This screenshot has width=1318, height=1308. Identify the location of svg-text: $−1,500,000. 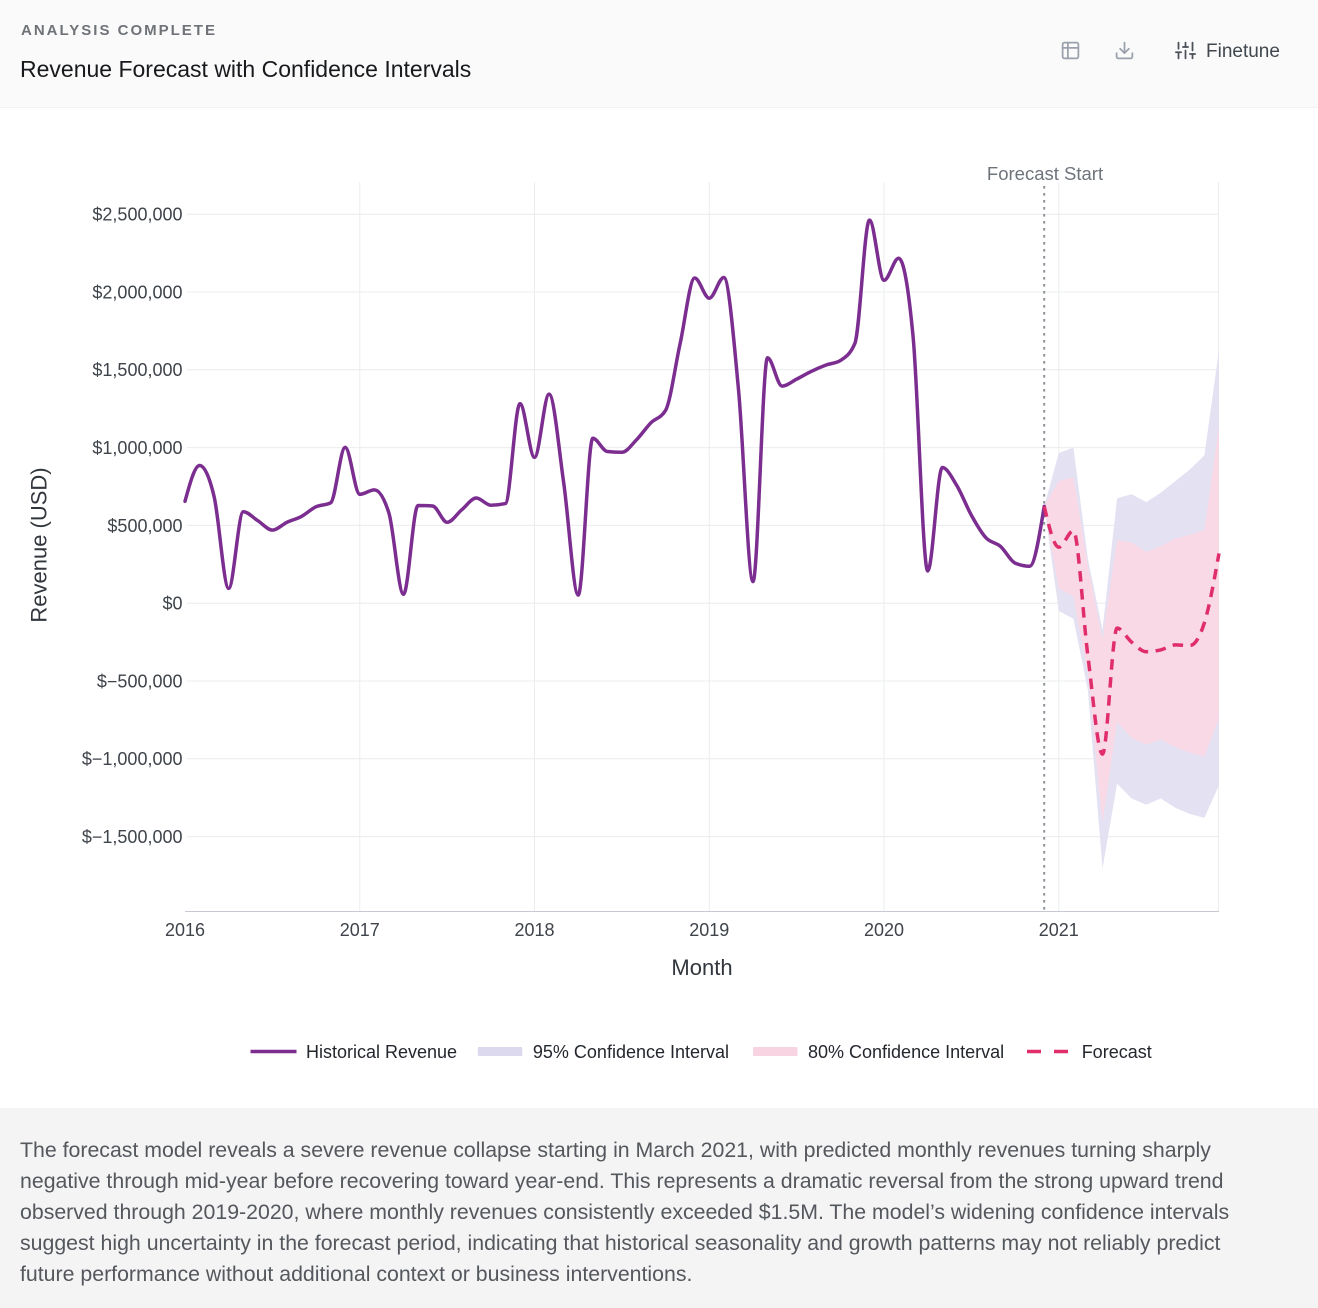
(132, 837).